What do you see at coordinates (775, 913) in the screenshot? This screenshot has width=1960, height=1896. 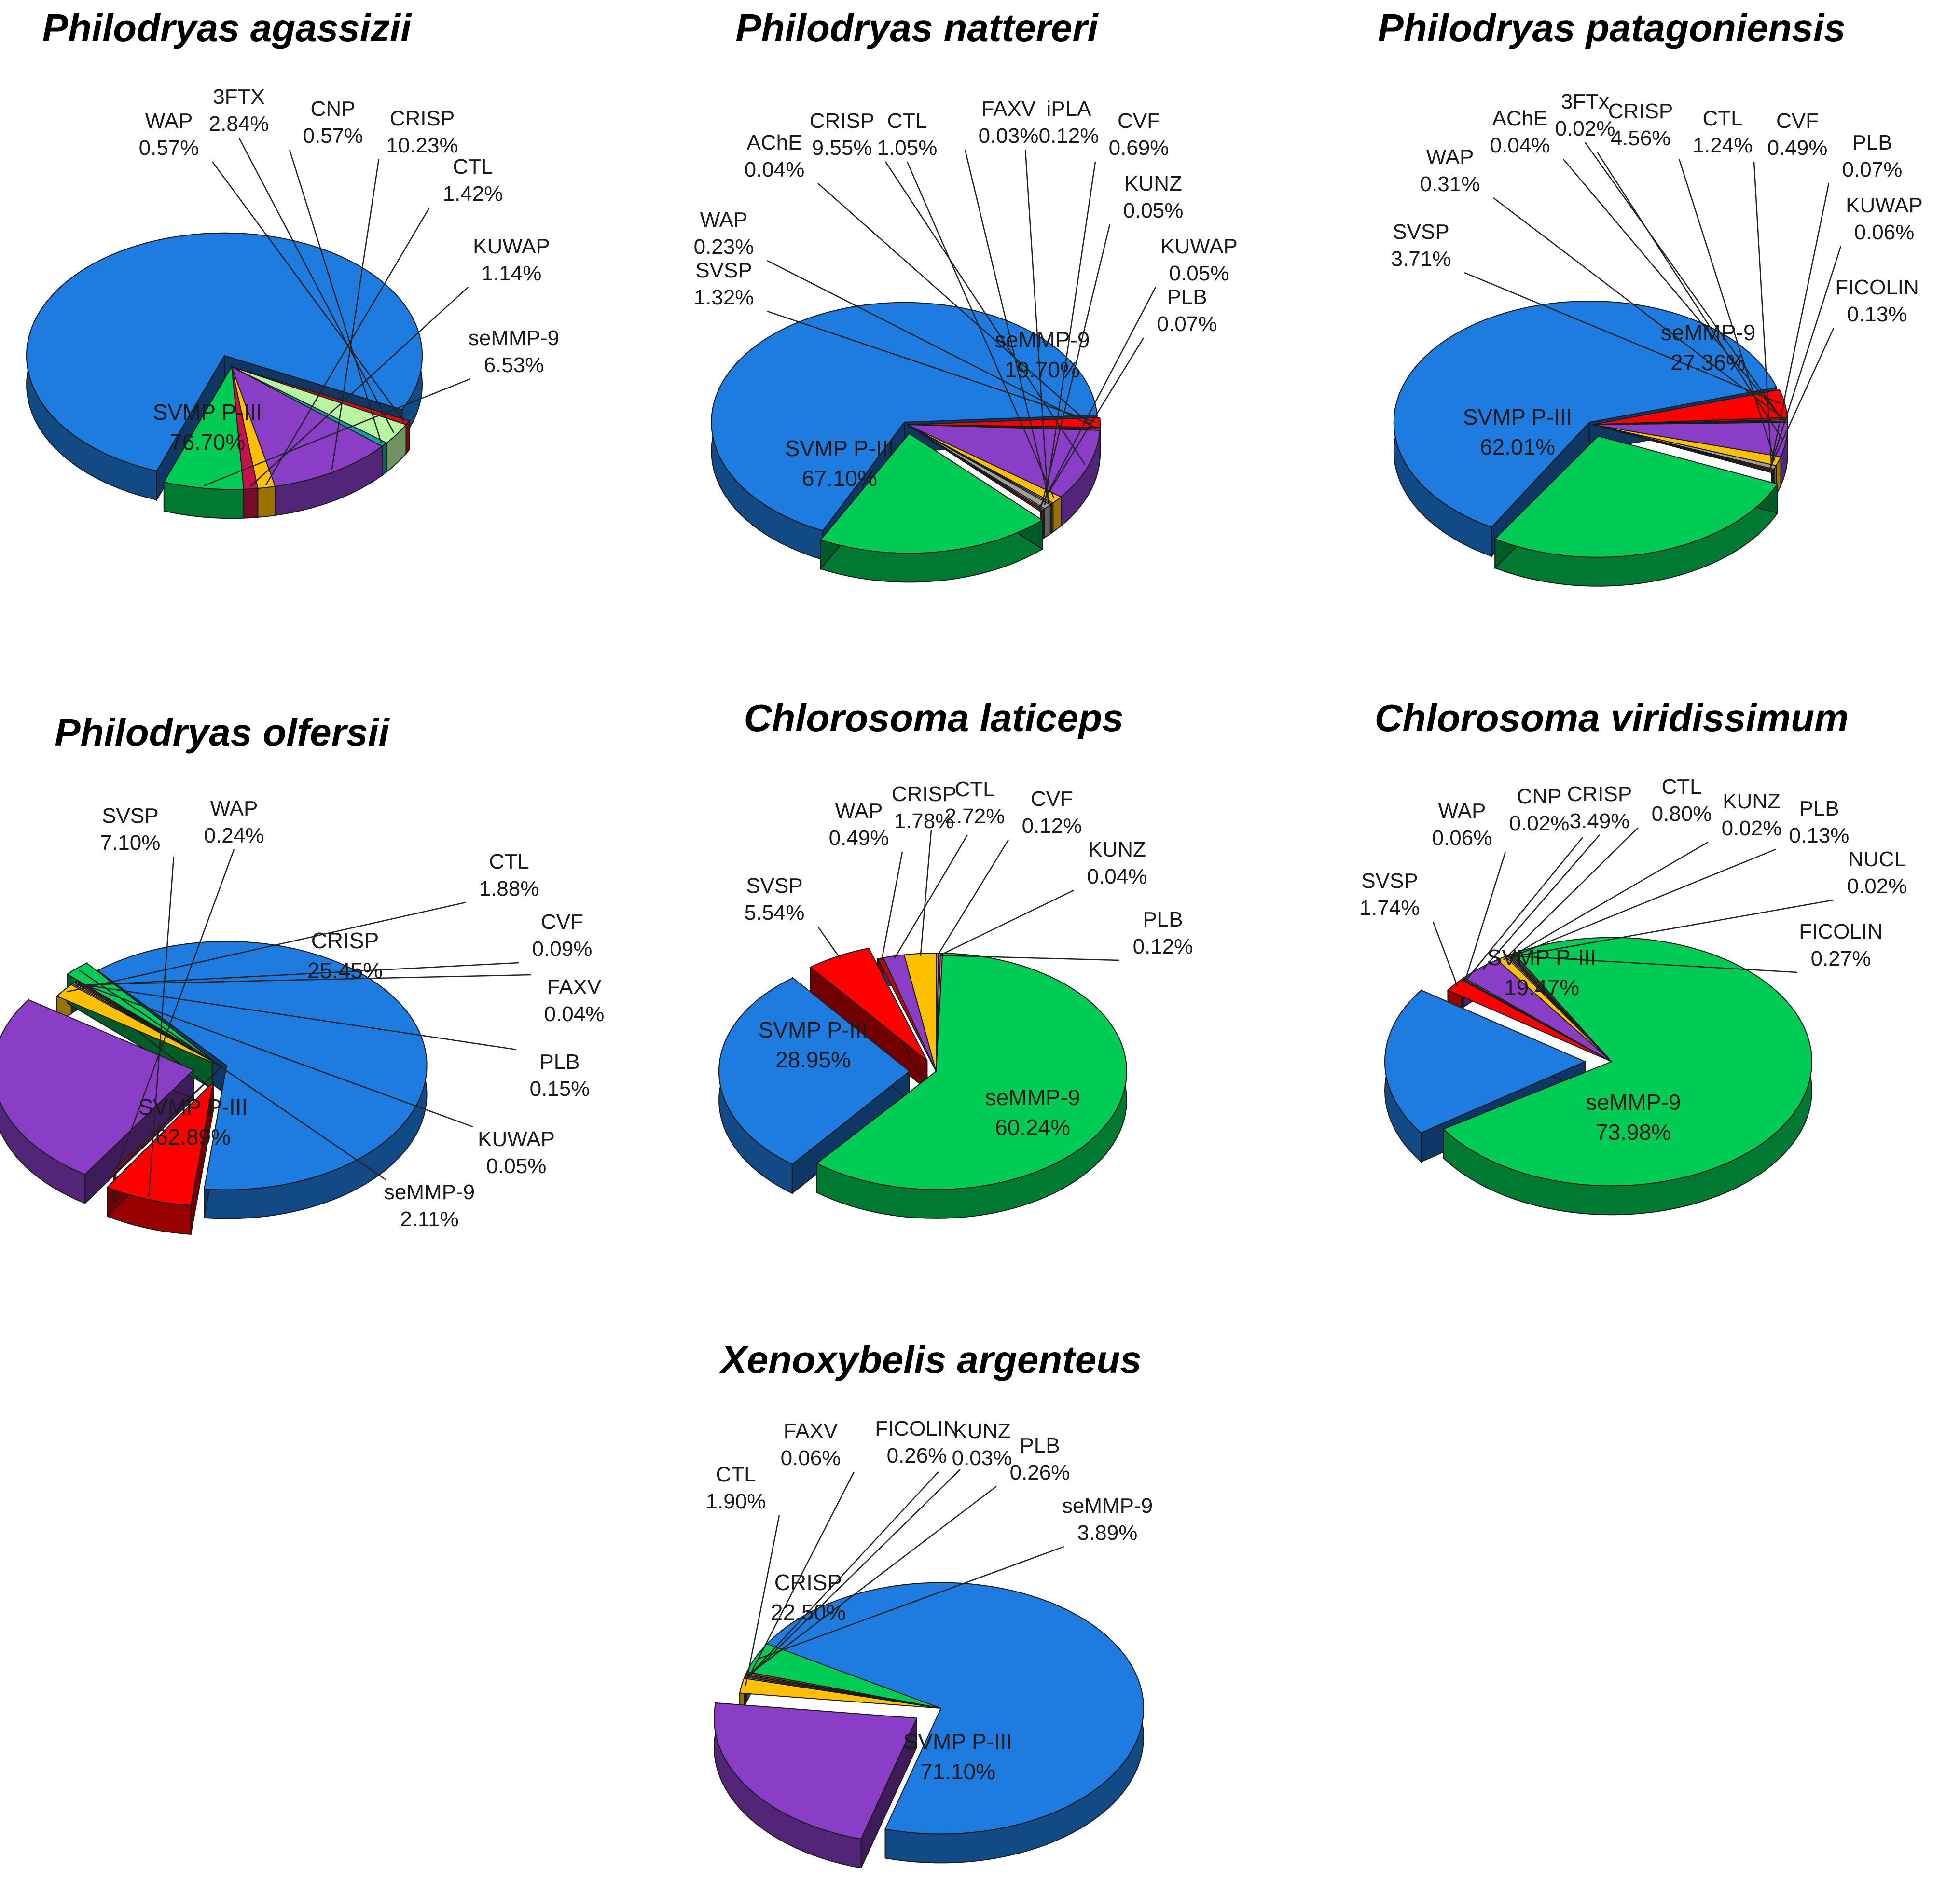 I see `slice-value: 5.54%` at bounding box center [775, 913].